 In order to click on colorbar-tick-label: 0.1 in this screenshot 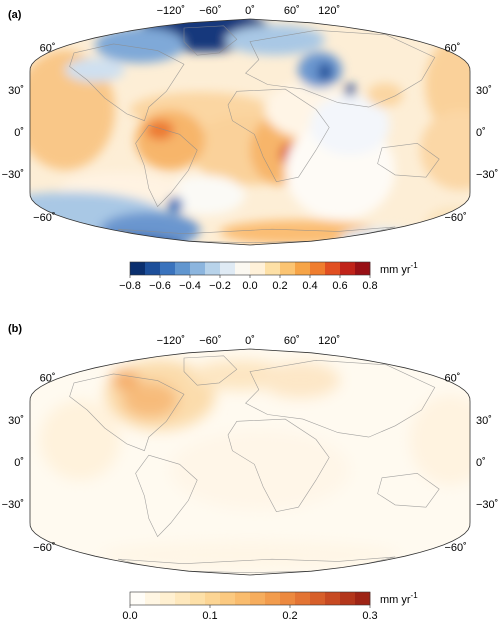, I will do `click(209, 616)`.